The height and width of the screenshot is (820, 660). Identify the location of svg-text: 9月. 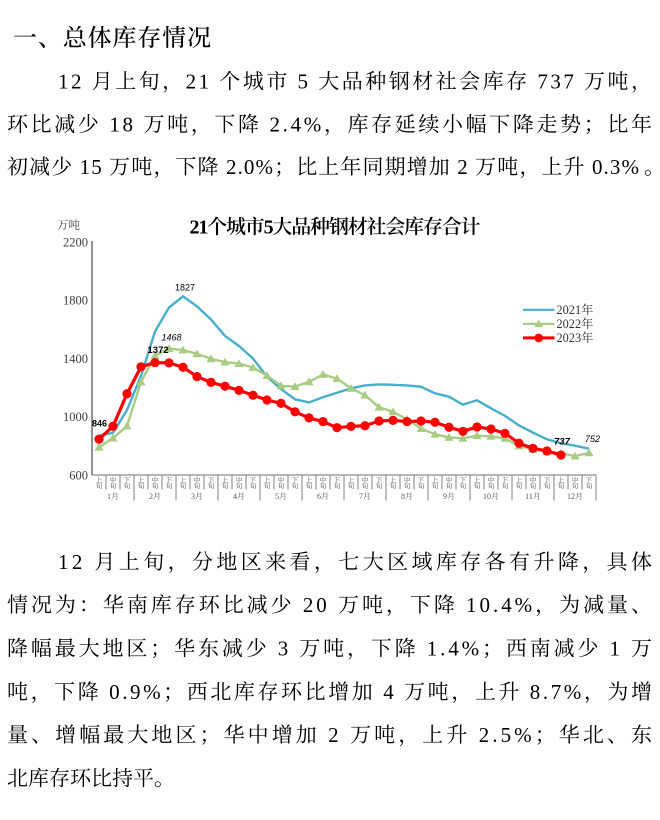
(449, 496).